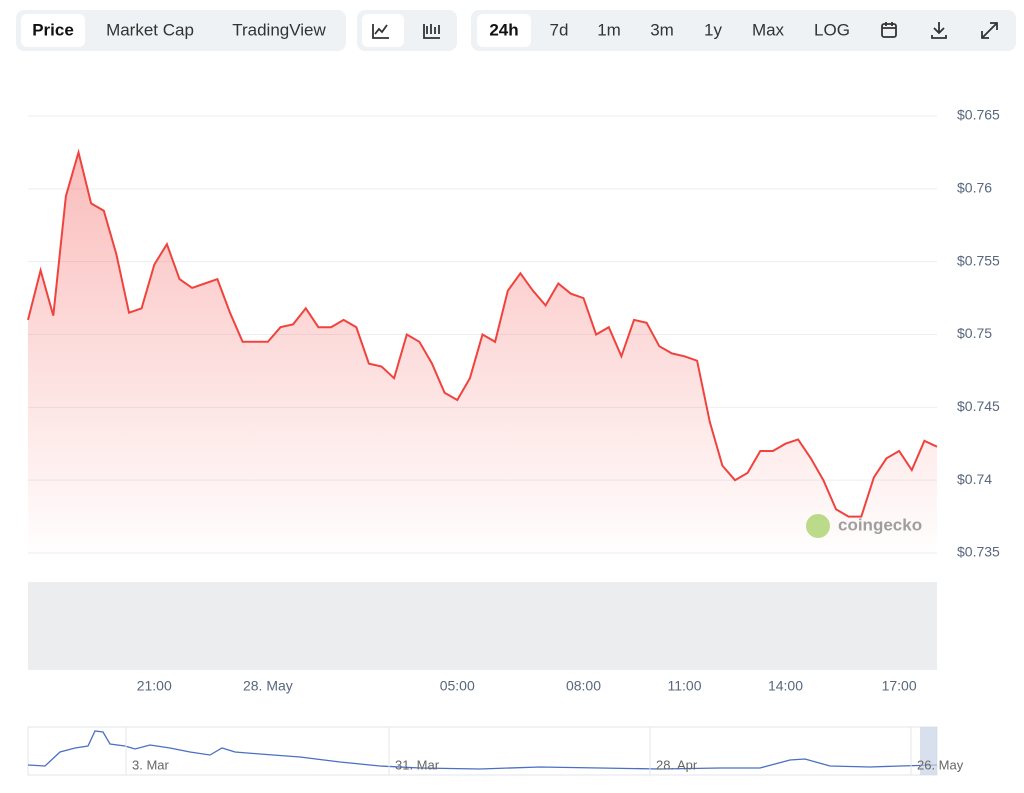 This screenshot has height=793, width=1024. What do you see at coordinates (974, 479) in the screenshot?
I see `y-tick-label: $0.74` at bounding box center [974, 479].